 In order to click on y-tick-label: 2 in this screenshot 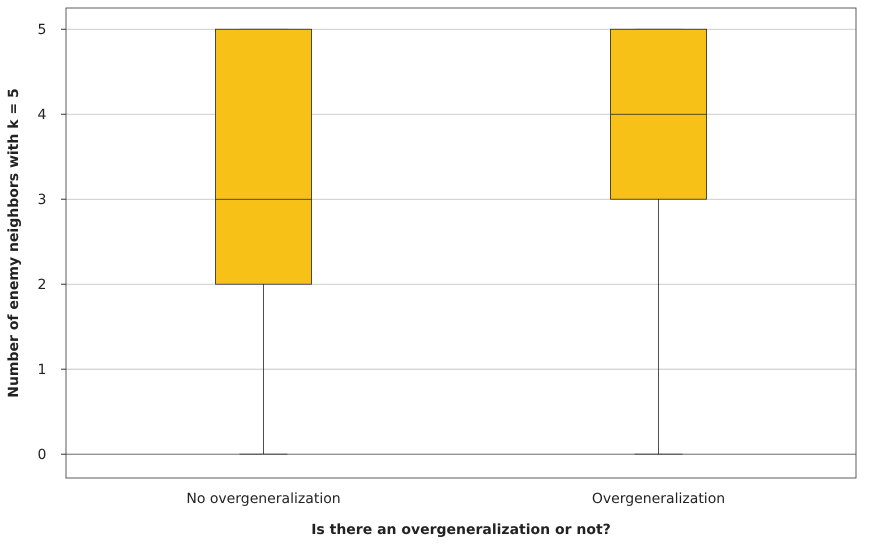, I will do `click(42, 285)`.